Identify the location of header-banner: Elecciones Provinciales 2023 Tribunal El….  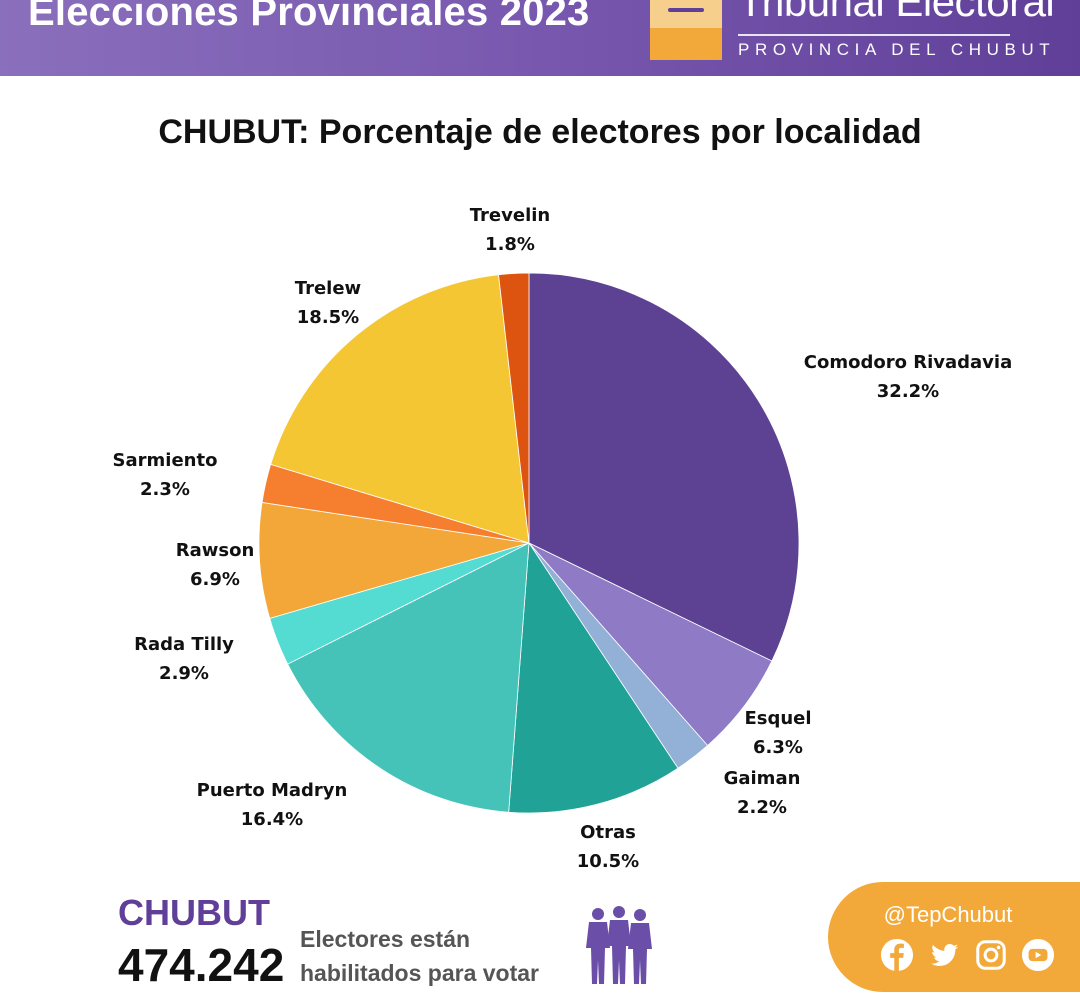
(540, 38).